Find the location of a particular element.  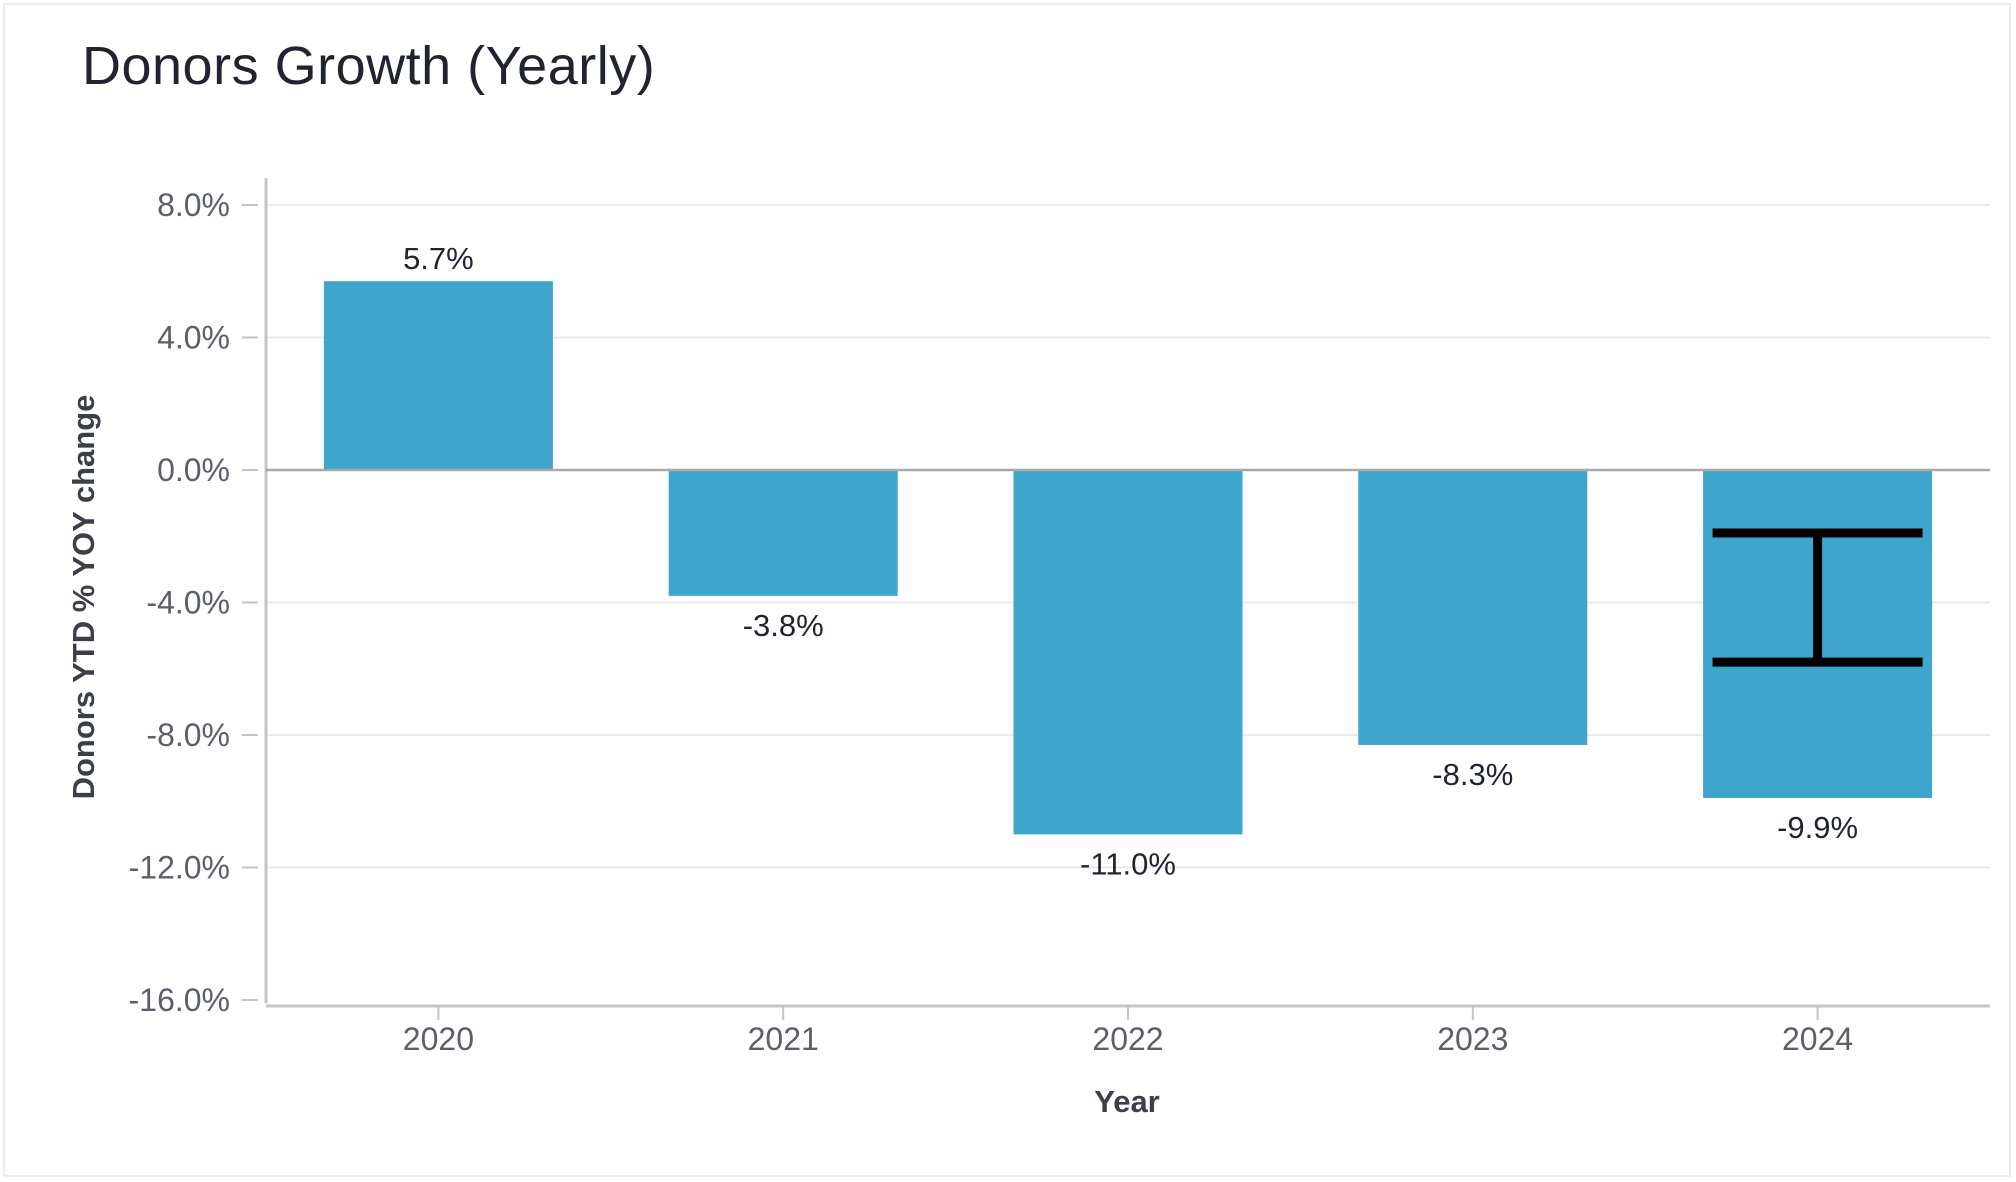

y-tick-label: 0.0% is located at coordinates (193, 470).